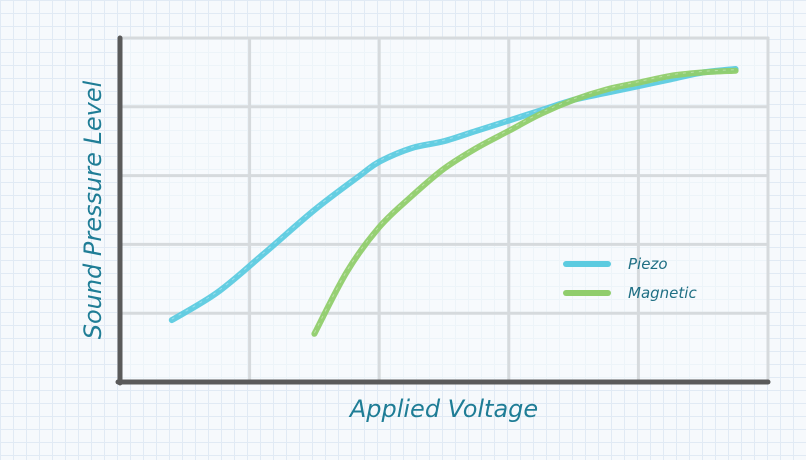 Image resolution: width=806 pixels, height=460 pixels. I want to click on legend: Piezo Magnetic, so click(630, 278).